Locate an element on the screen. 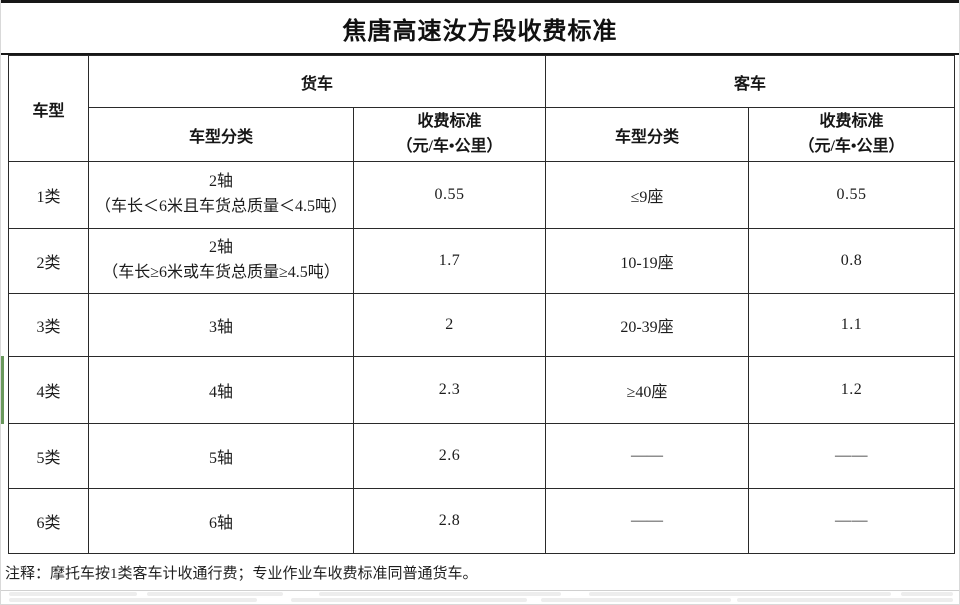 The width and height of the screenshot is (960, 605). bus-rate-cell: 1.2 is located at coordinates (852, 390).